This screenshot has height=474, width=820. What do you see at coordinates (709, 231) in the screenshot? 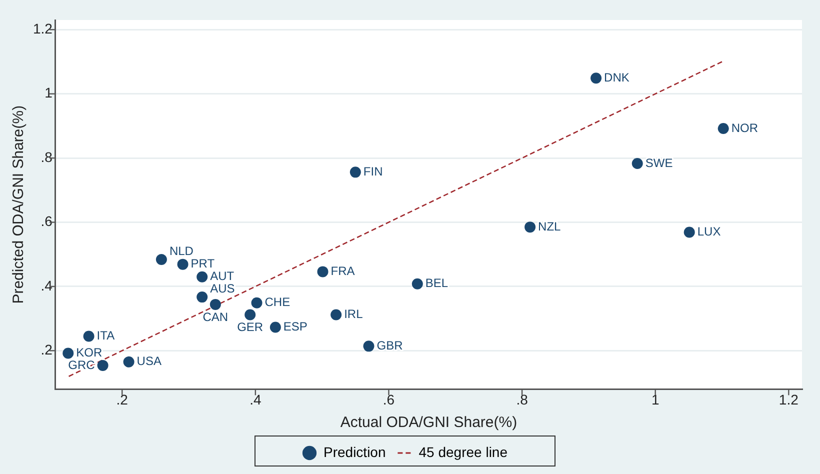
I see `annotation: LUX` at bounding box center [709, 231].